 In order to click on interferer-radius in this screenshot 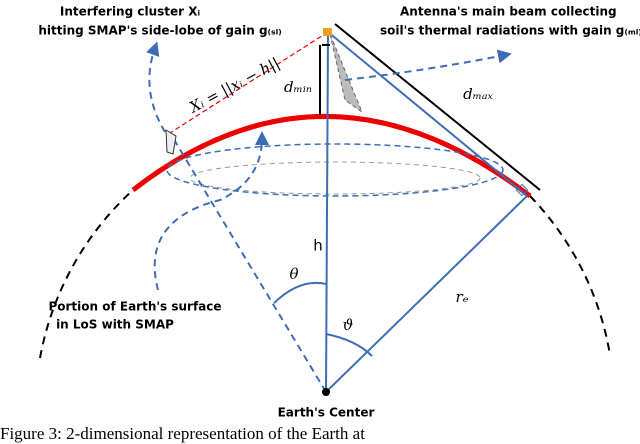, I will do `click(248, 262)`.